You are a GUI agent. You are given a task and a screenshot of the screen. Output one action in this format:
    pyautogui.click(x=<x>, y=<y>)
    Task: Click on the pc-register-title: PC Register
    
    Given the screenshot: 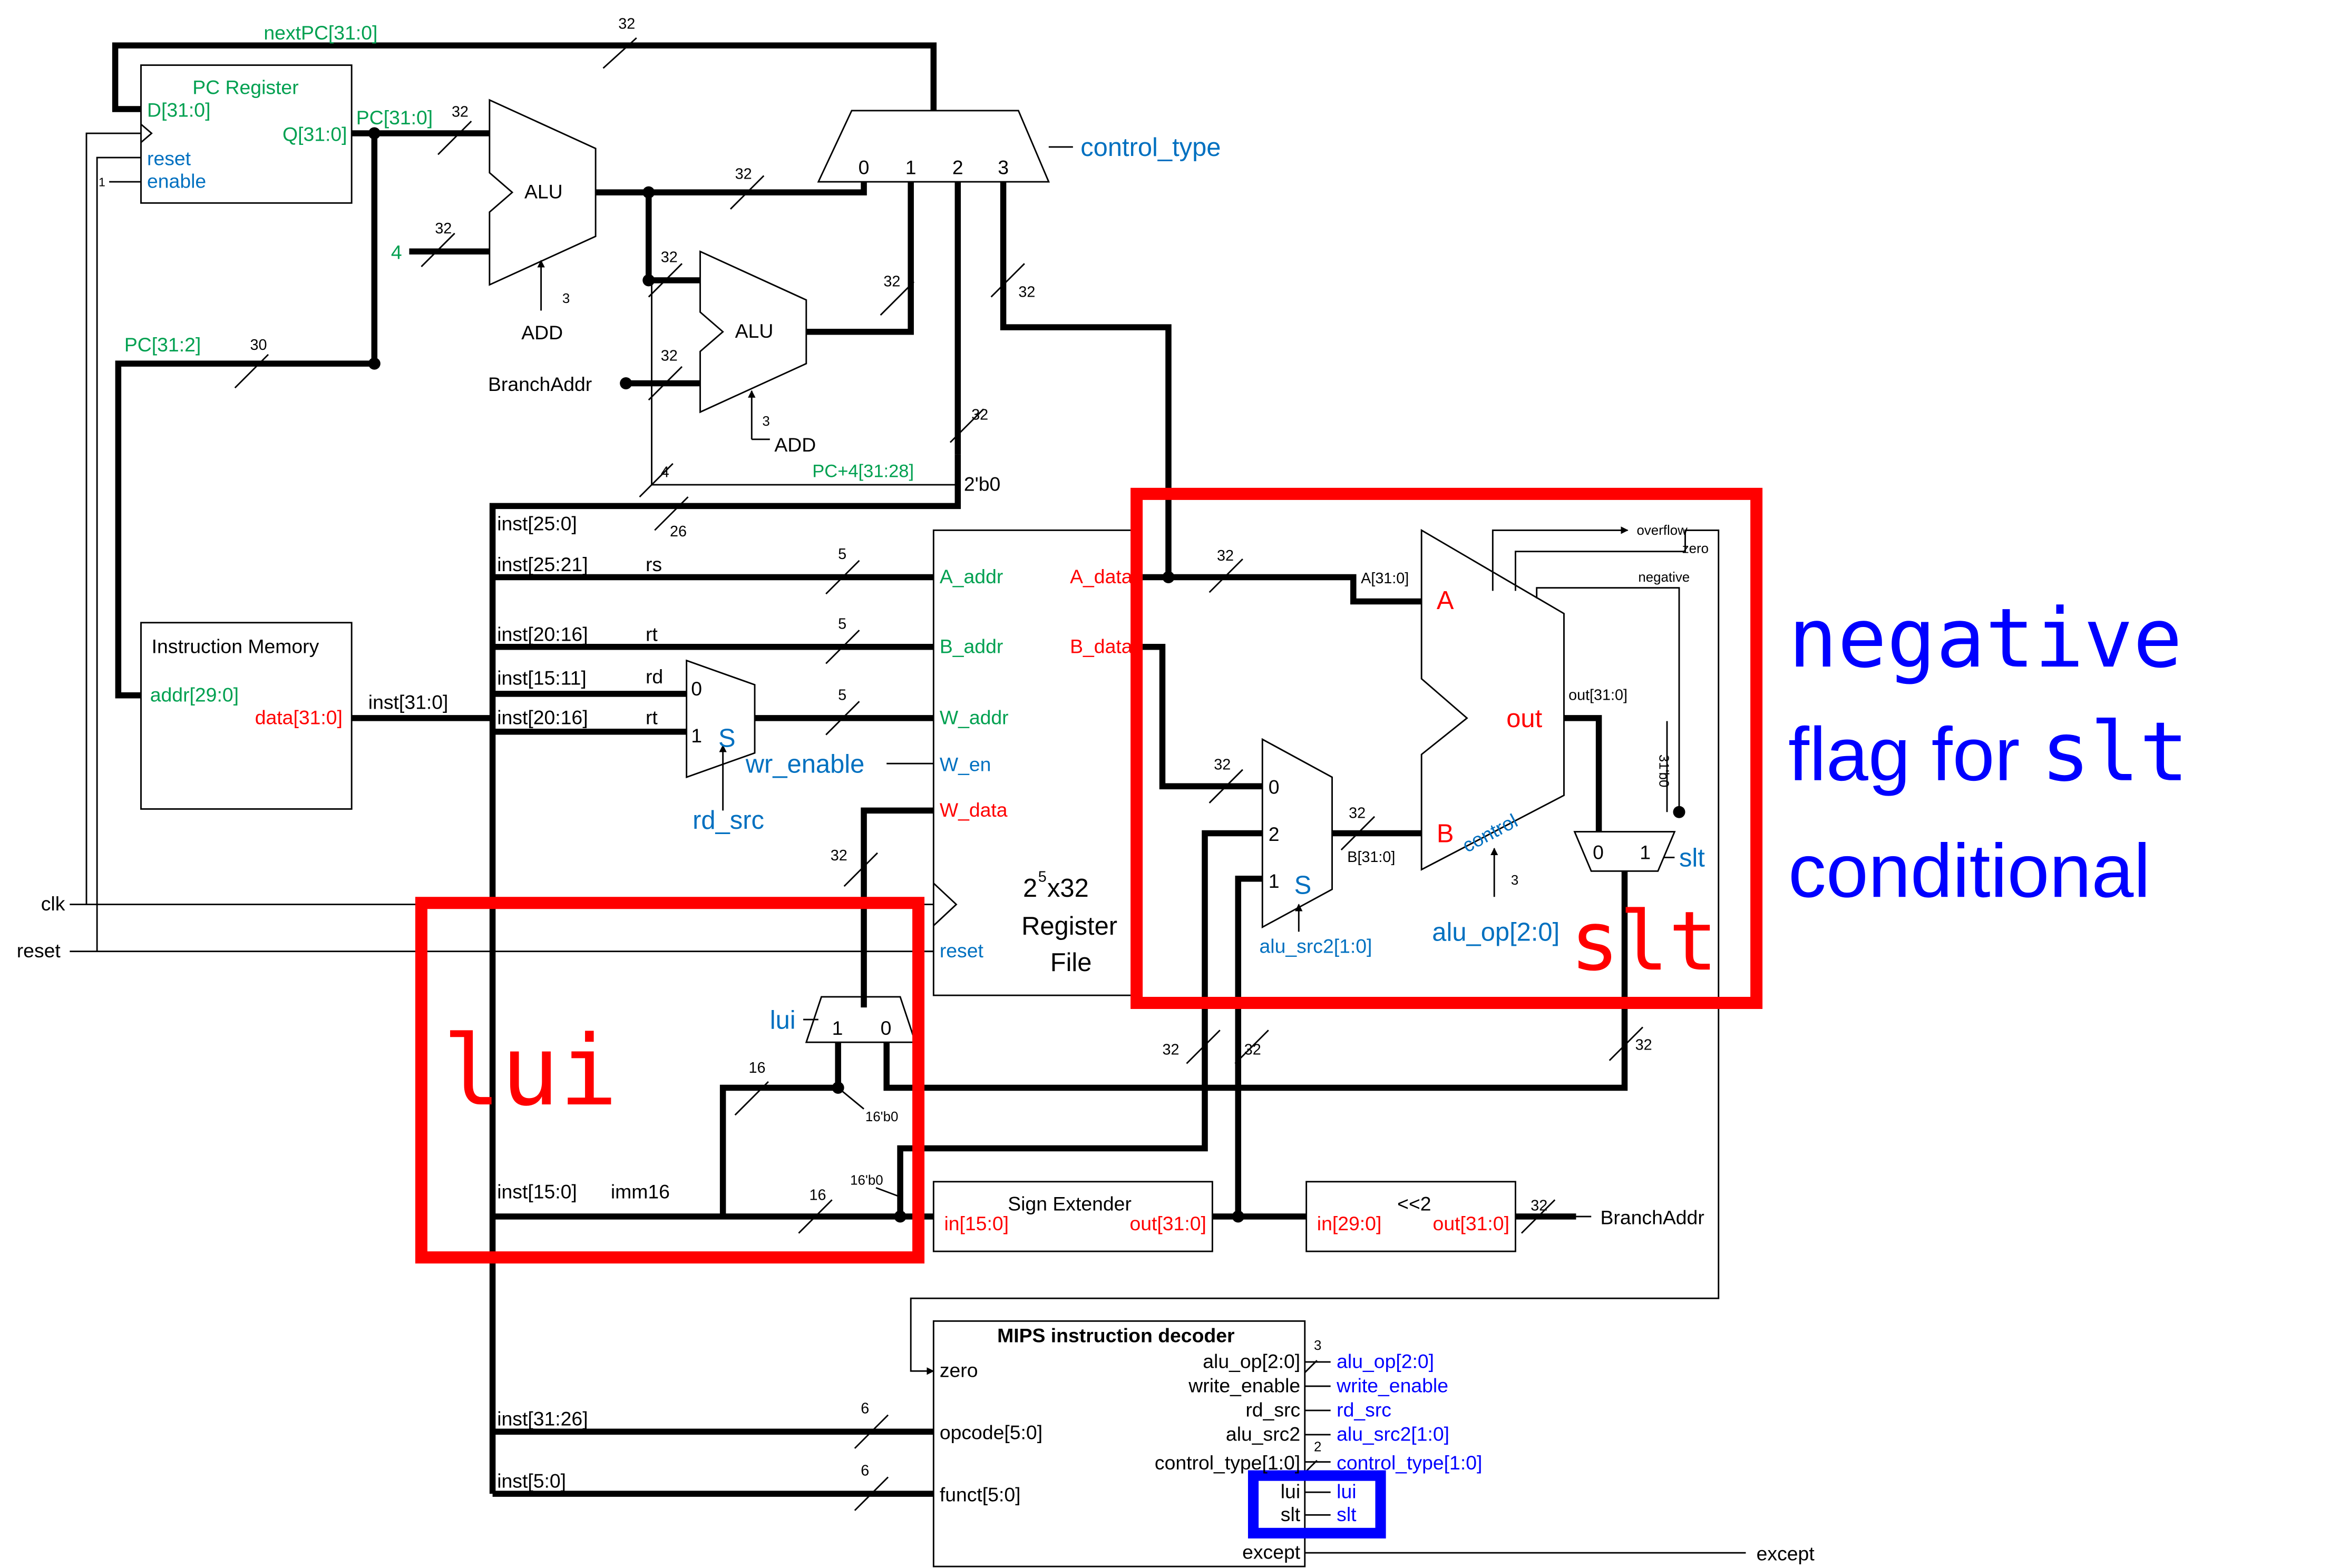 What is the action you would take?
    pyautogui.click(x=245, y=87)
    